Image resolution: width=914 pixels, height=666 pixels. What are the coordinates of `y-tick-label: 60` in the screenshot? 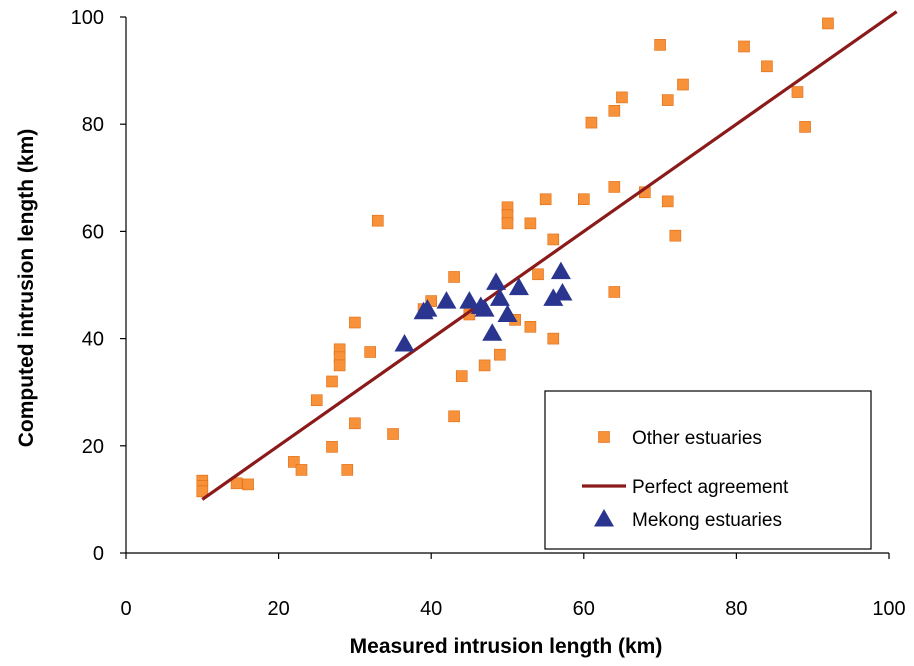 It's located at (93, 232).